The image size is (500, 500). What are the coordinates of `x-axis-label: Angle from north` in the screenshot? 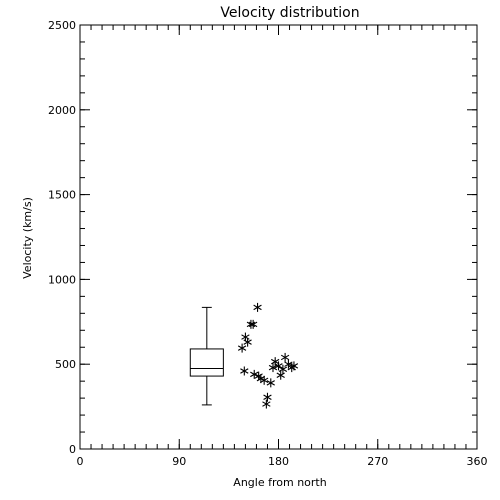 It's located at (279, 482).